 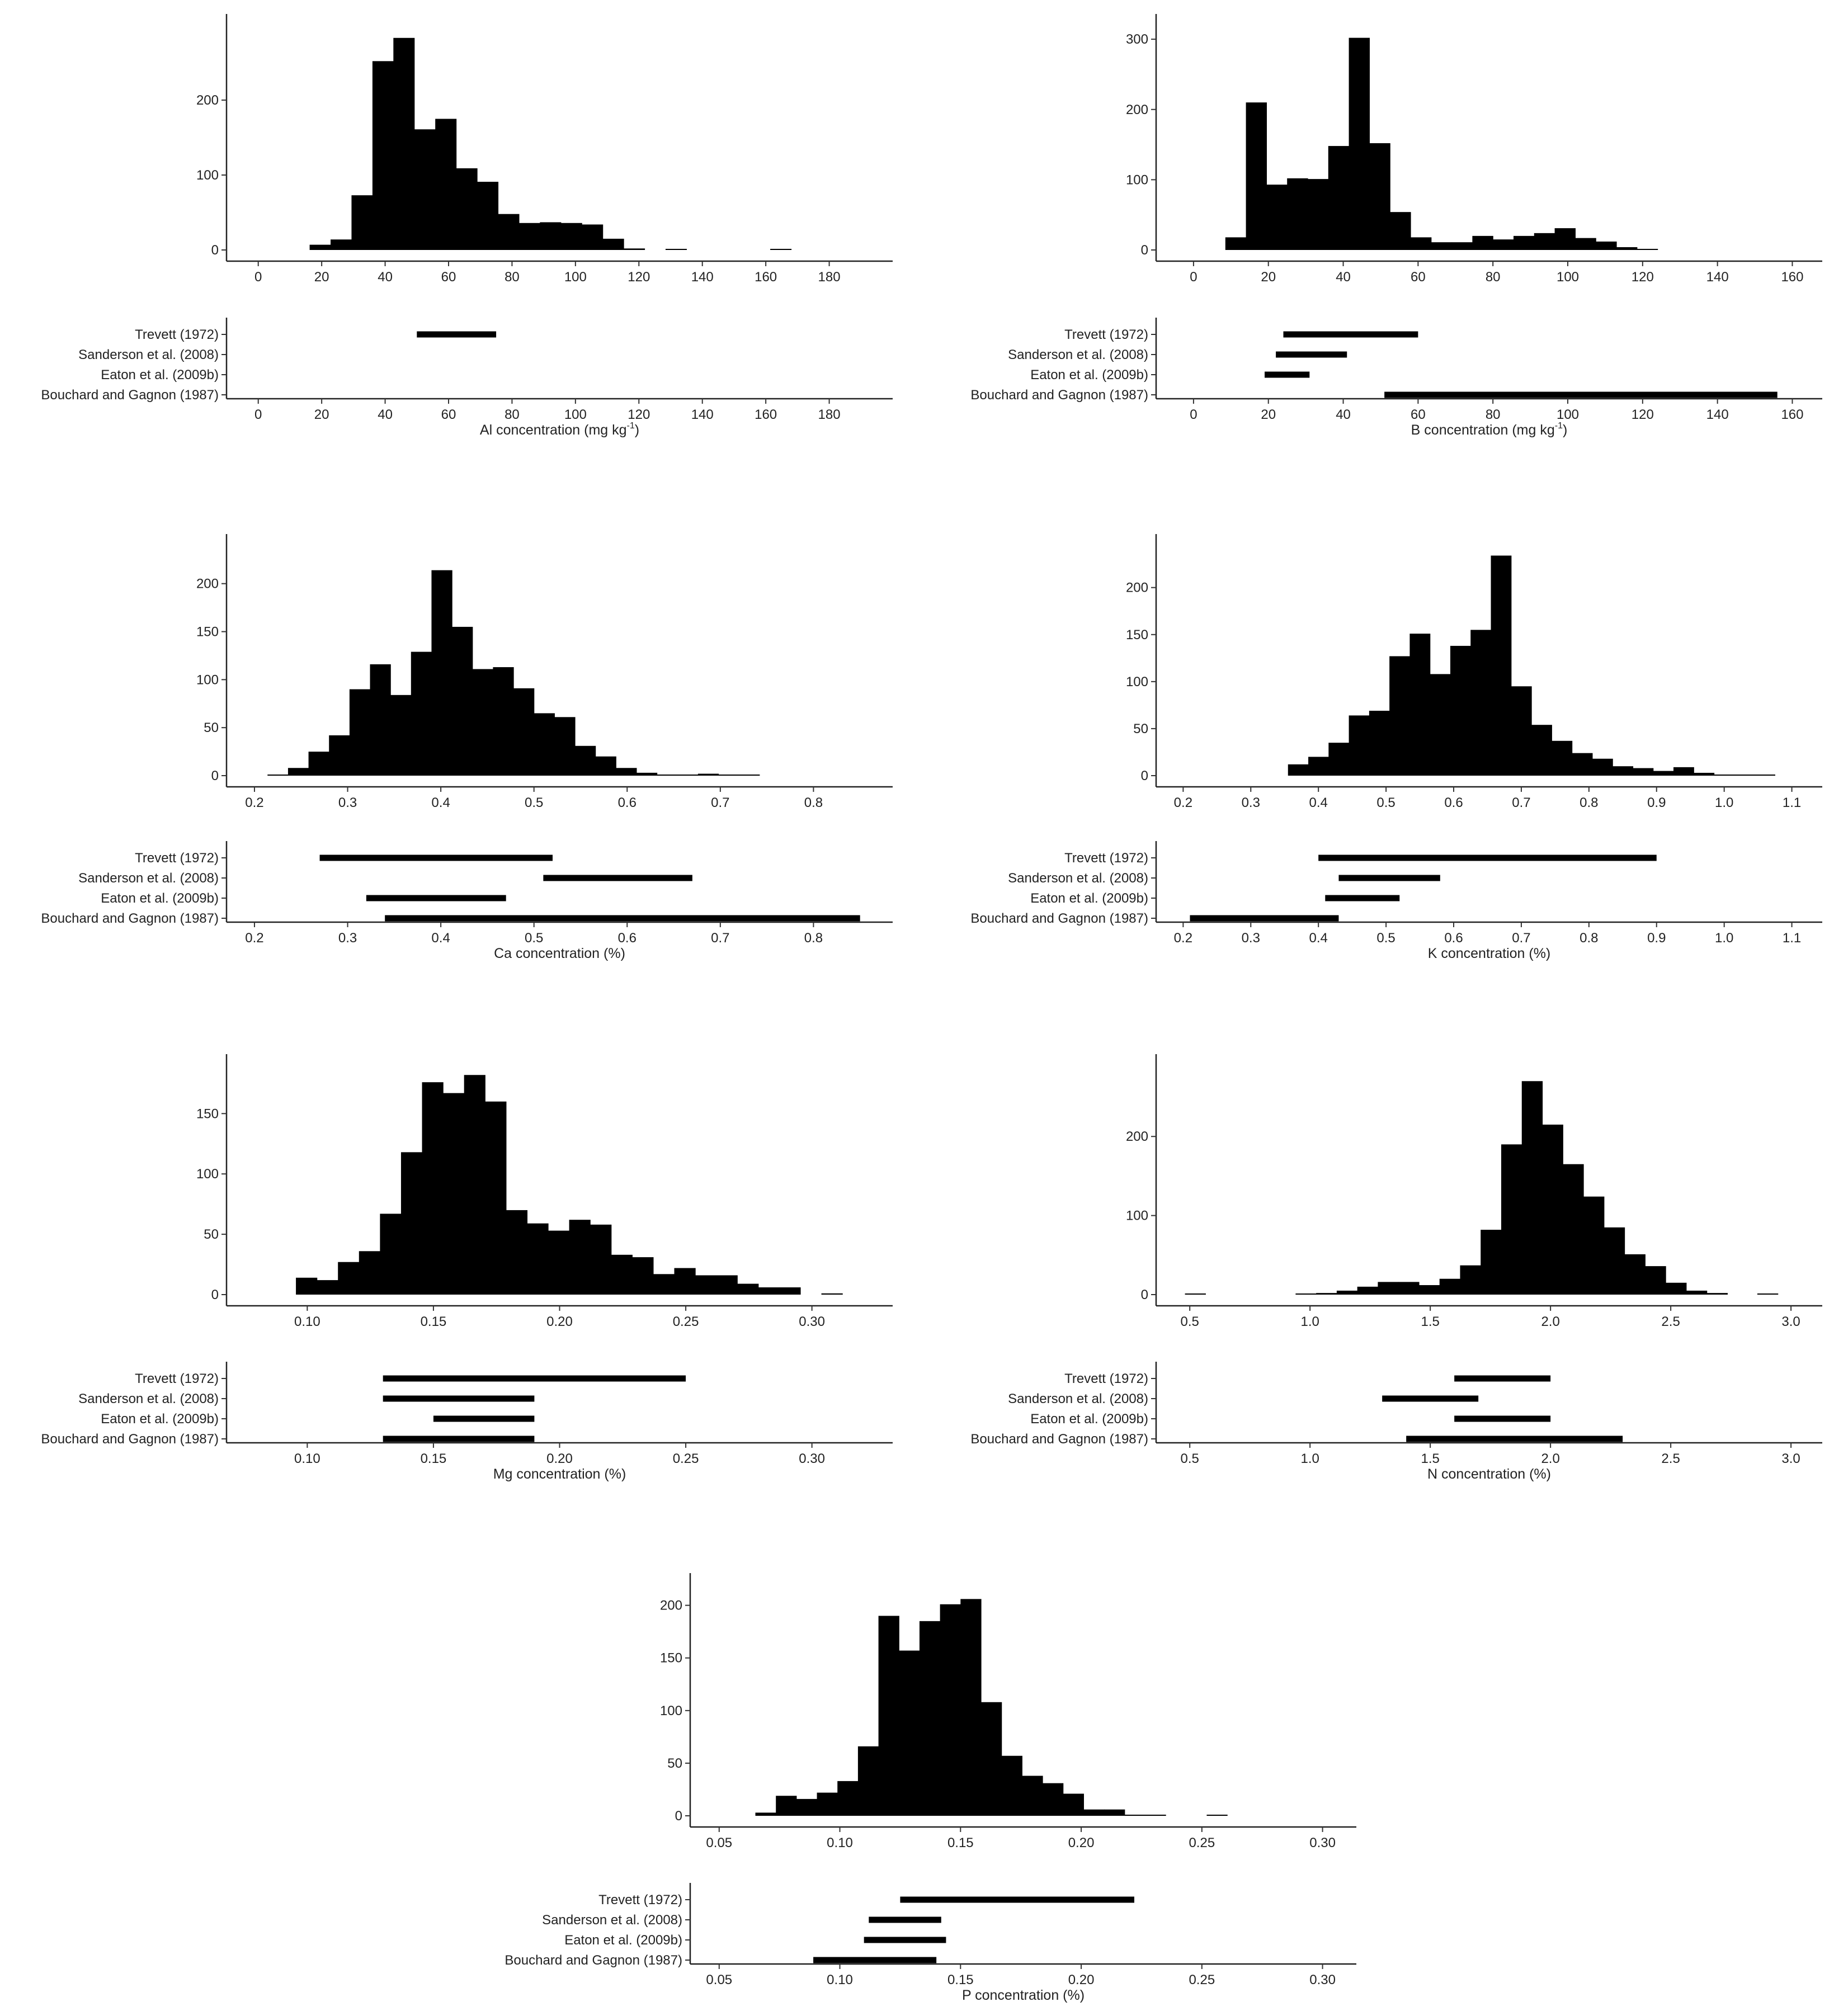 I want to click on x-axis-title-main: Al concentration (mg kg, so click(x=553, y=430).